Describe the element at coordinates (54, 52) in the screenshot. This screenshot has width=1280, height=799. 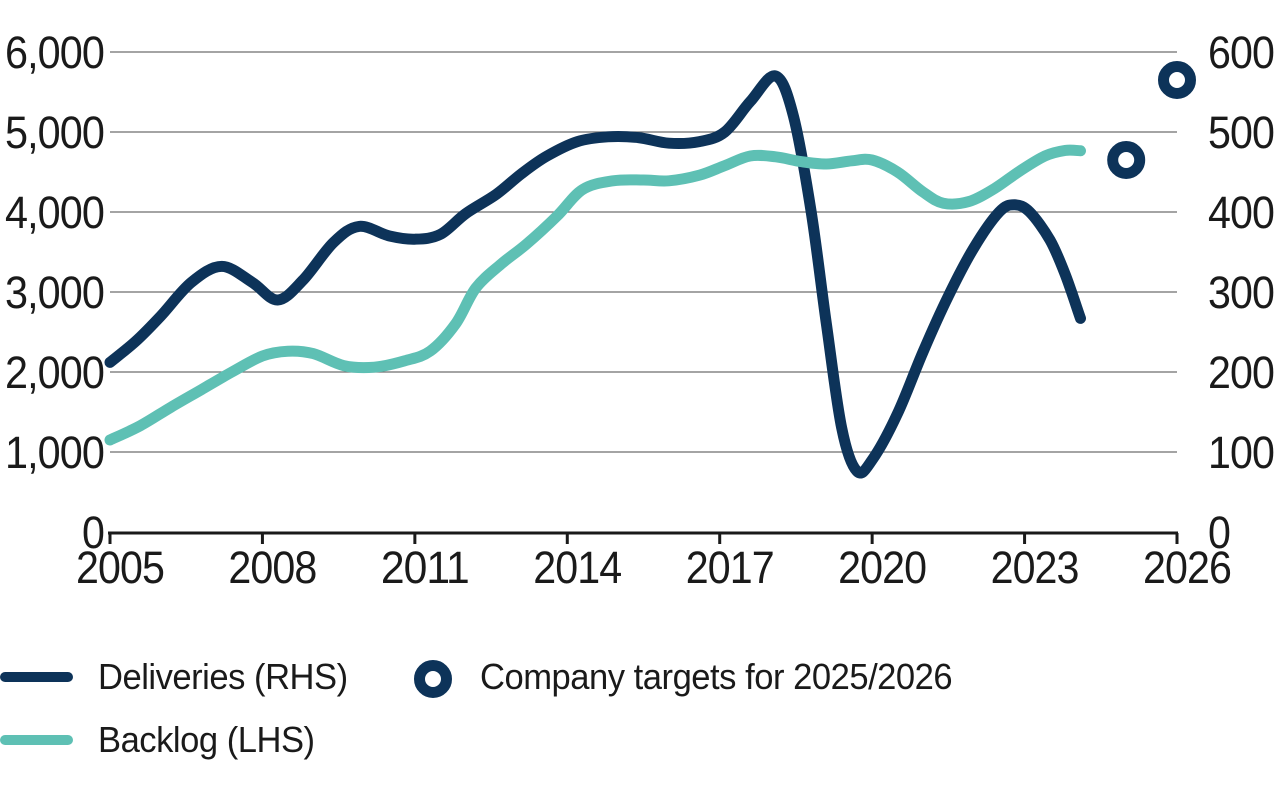
I see `left-axis-tick-label: 6,000` at that location.